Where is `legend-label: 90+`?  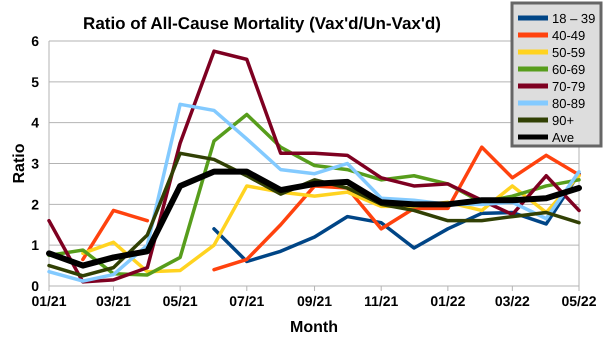 legend-label: 90+ is located at coordinates (563, 120).